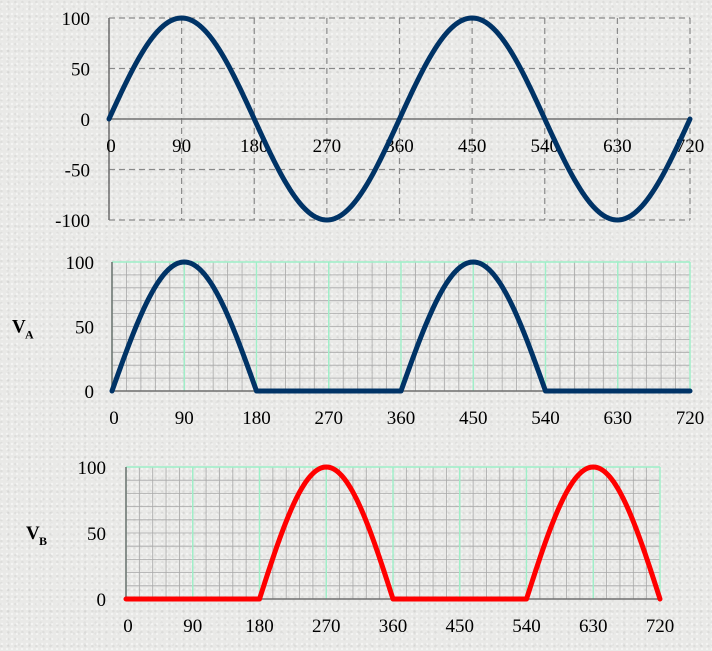  What do you see at coordinates (29, 335) in the screenshot?
I see `y-axis-label-subscript: A` at bounding box center [29, 335].